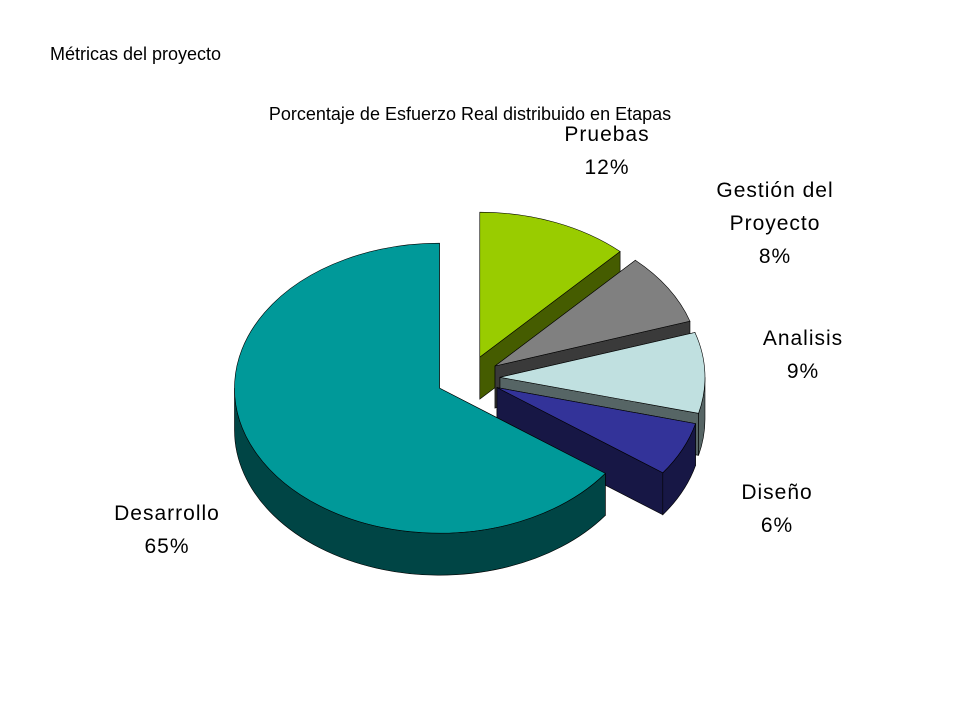  I want to click on slide-title: Métricas del proyecto, so click(136, 54).